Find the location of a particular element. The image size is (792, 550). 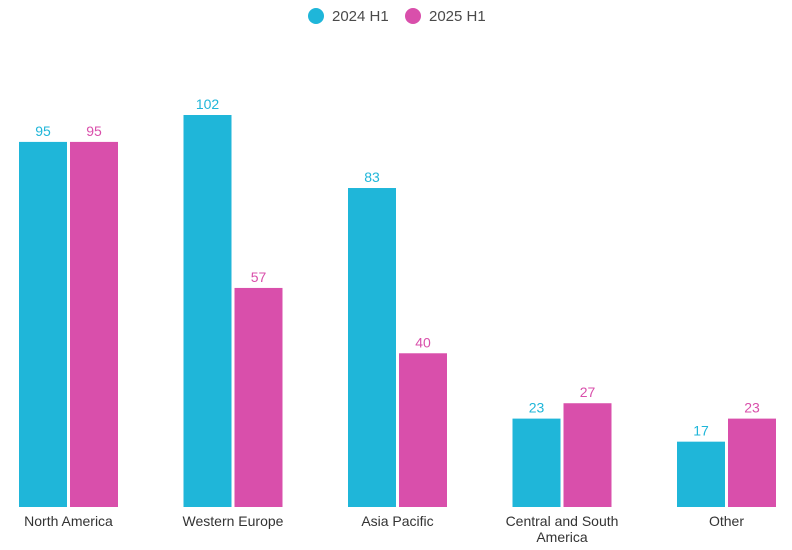

value-label-2-2: 57 is located at coordinates (259, 277).